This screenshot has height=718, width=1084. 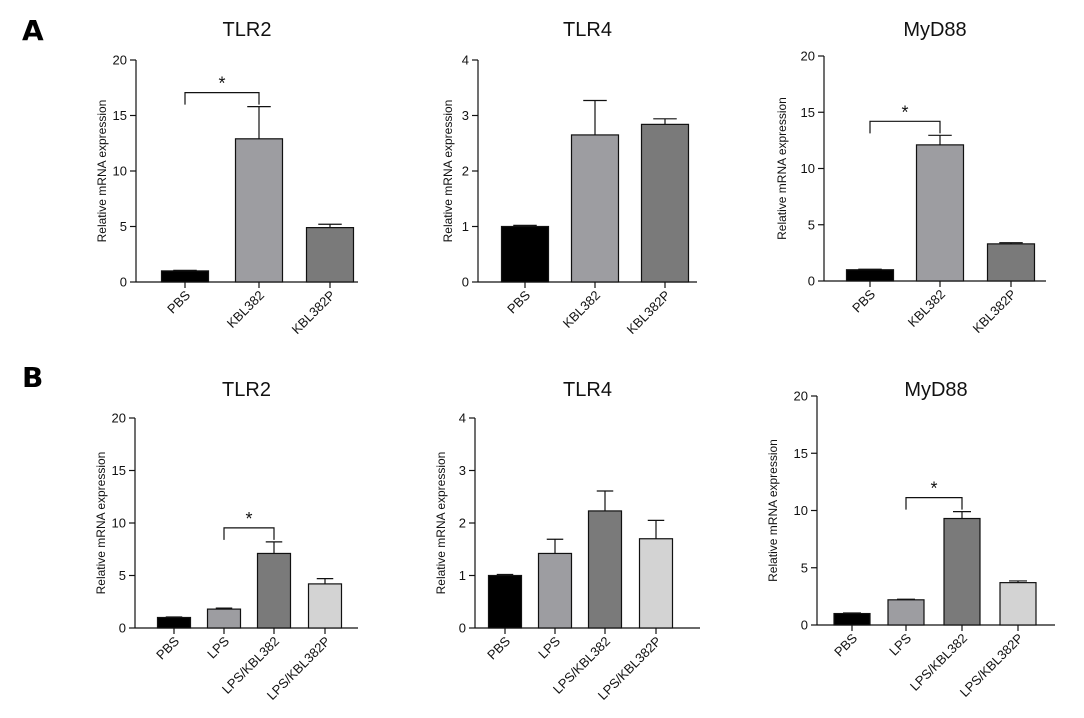 I want to click on chart-6-y-tick-label: 20, so click(x=801, y=396).